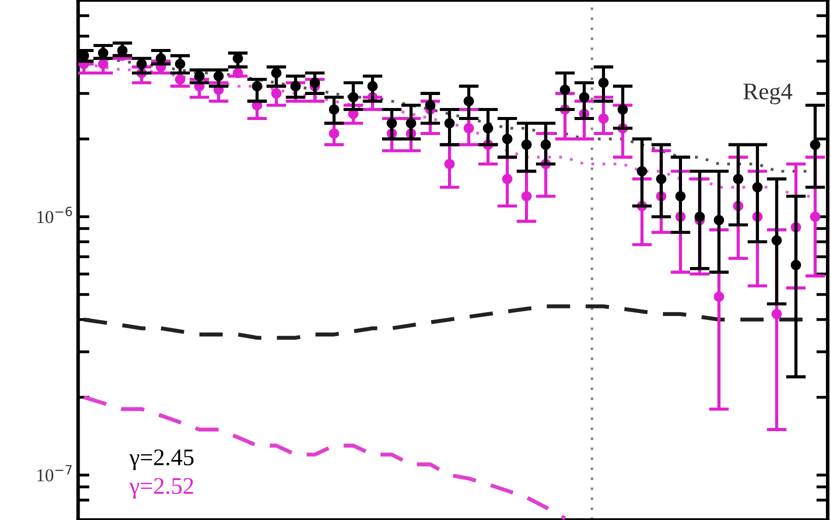 The width and height of the screenshot is (831, 520). What do you see at coordinates (54, 215) in the screenshot?
I see `y-tick-label: 10$^{−6}$` at bounding box center [54, 215].